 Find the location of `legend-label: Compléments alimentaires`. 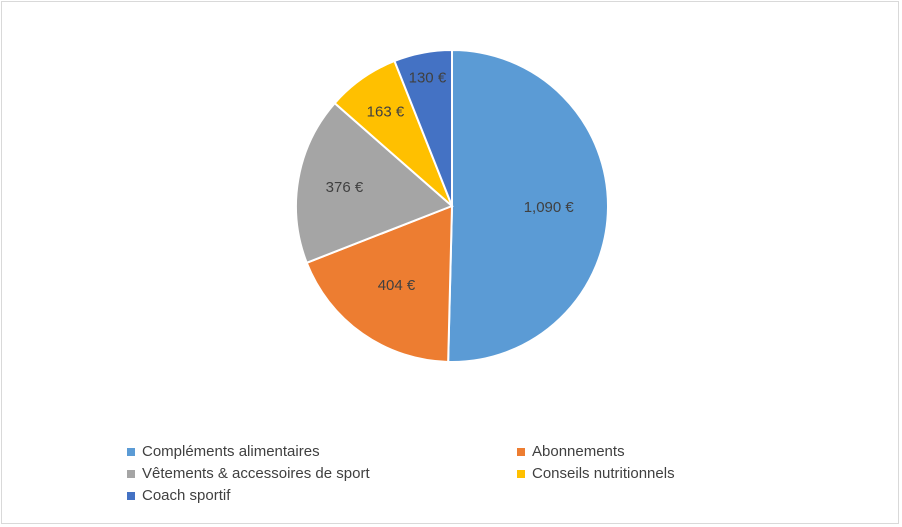

legend-label: Compléments alimentaires is located at coordinates (231, 451).